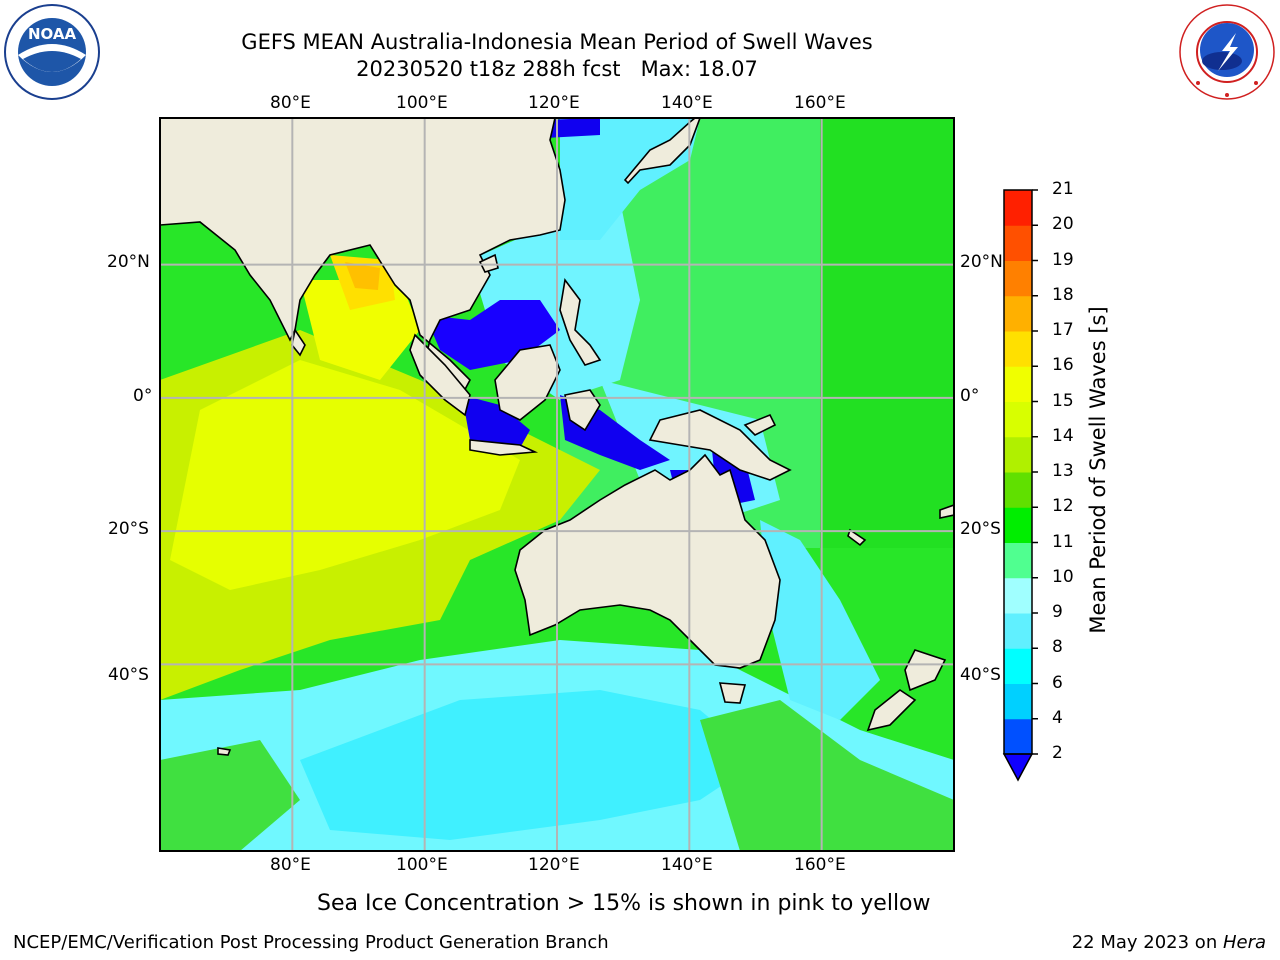  I want to click on lon-tick-bottom-80e: 80°E, so click(290, 865).